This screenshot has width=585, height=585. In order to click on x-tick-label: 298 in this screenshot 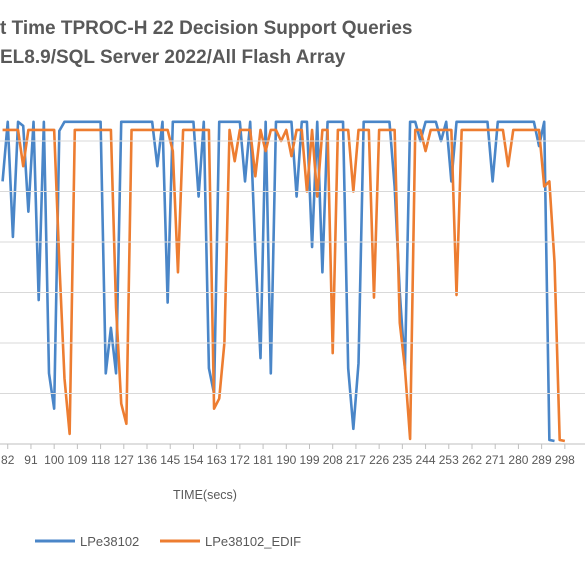, I will do `click(565, 460)`.